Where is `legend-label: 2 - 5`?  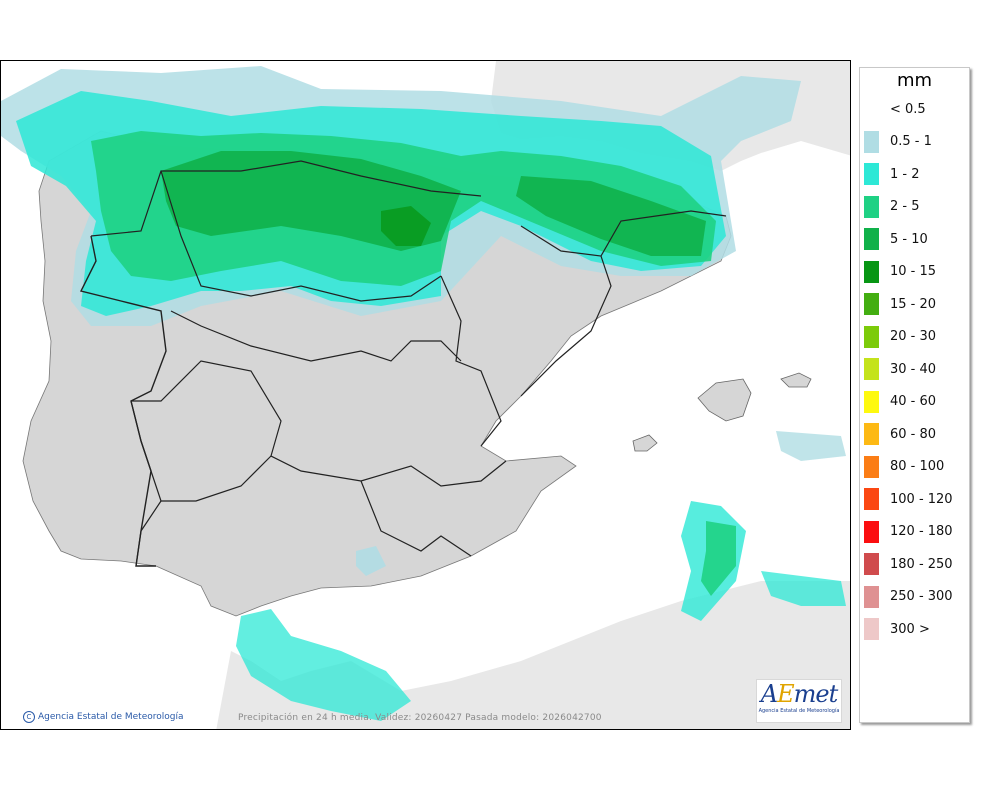
legend-label: 2 - 5 is located at coordinates (905, 206).